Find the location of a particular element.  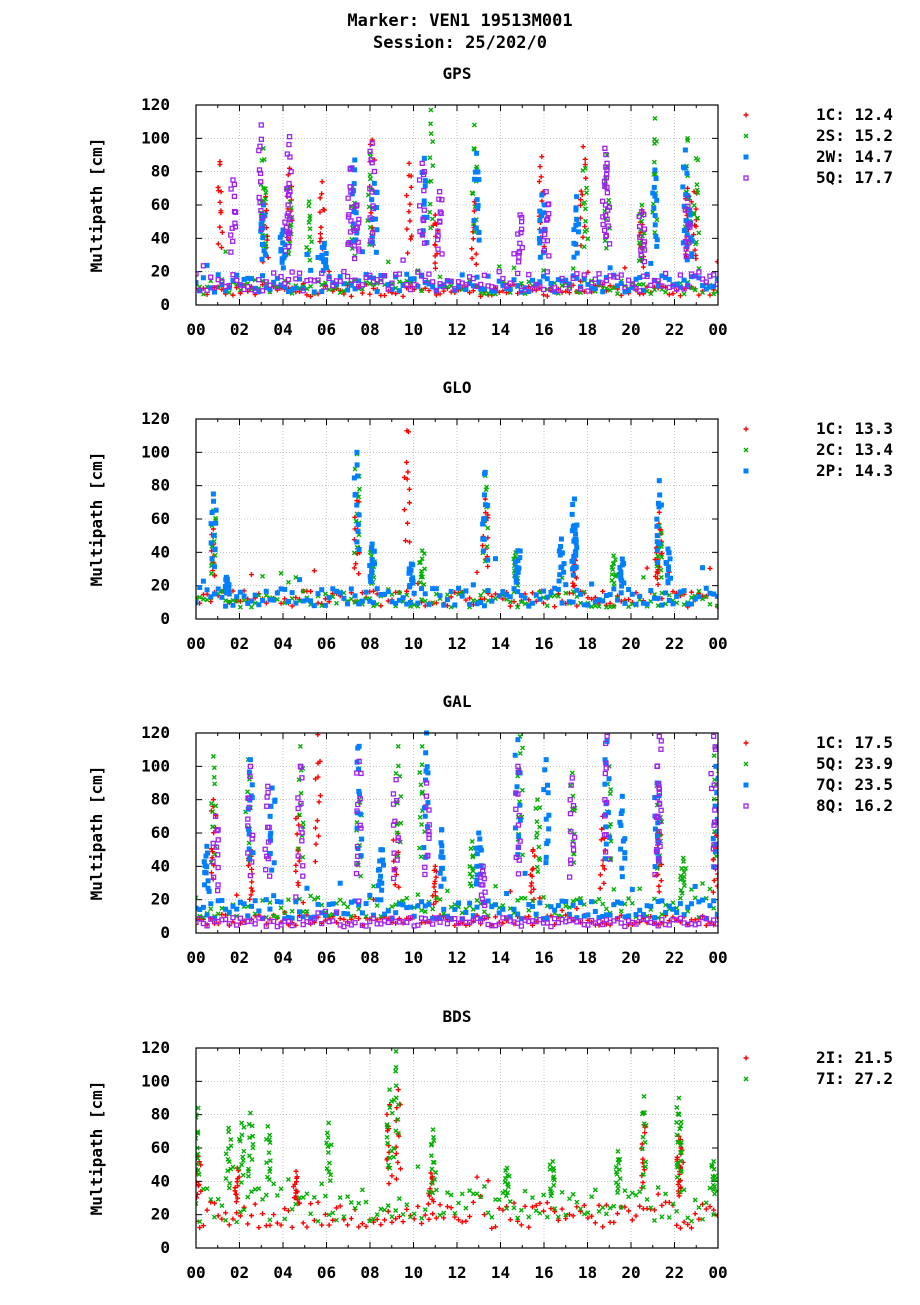

y-tick-label: 100 is located at coordinates (155, 451).